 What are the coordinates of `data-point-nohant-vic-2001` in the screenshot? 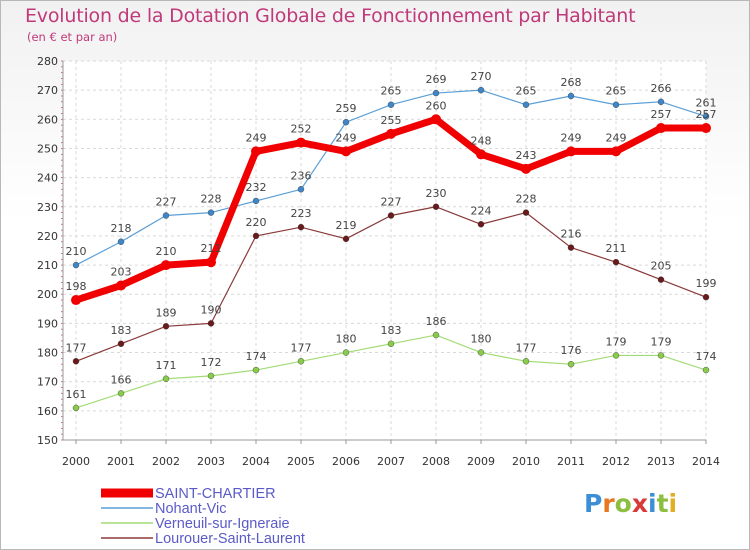 It's located at (121, 241).